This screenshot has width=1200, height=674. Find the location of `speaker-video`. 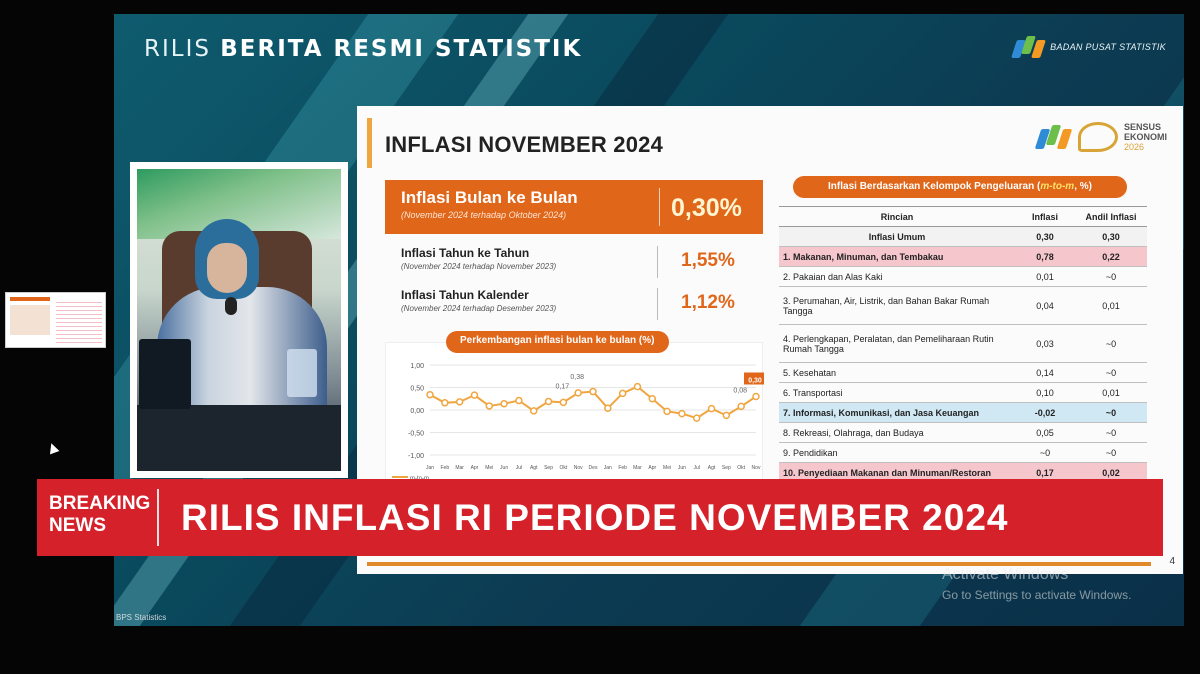

speaker-video is located at coordinates (239, 320).